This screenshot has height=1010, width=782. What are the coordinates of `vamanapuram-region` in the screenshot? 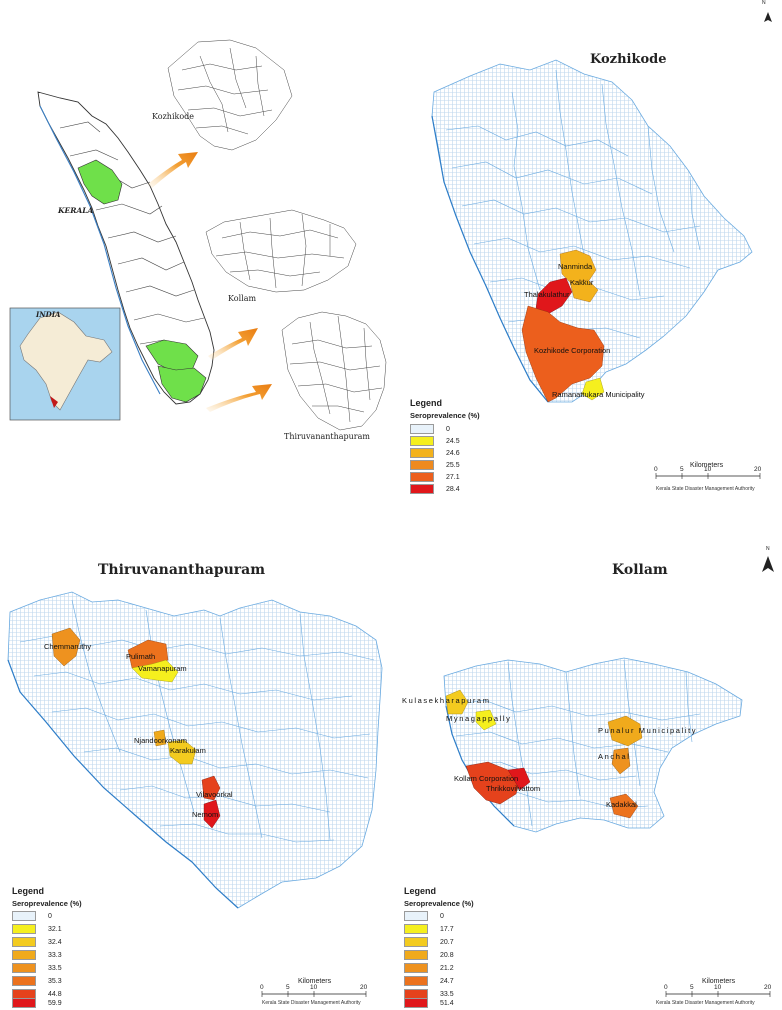 It's located at (155, 671).